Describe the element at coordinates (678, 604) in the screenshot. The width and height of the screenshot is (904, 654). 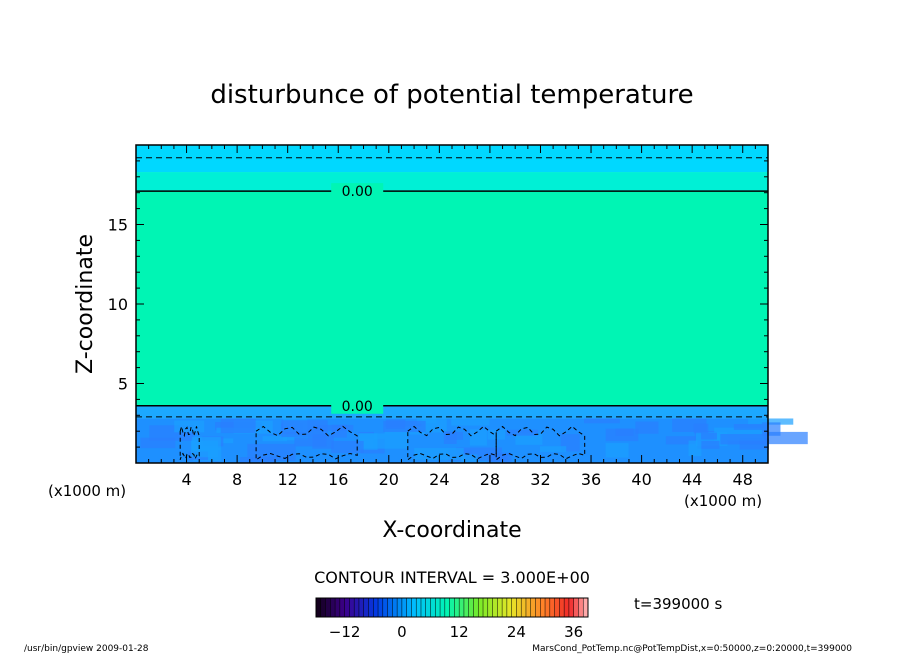
I see `time-label: t=399000 s` at that location.